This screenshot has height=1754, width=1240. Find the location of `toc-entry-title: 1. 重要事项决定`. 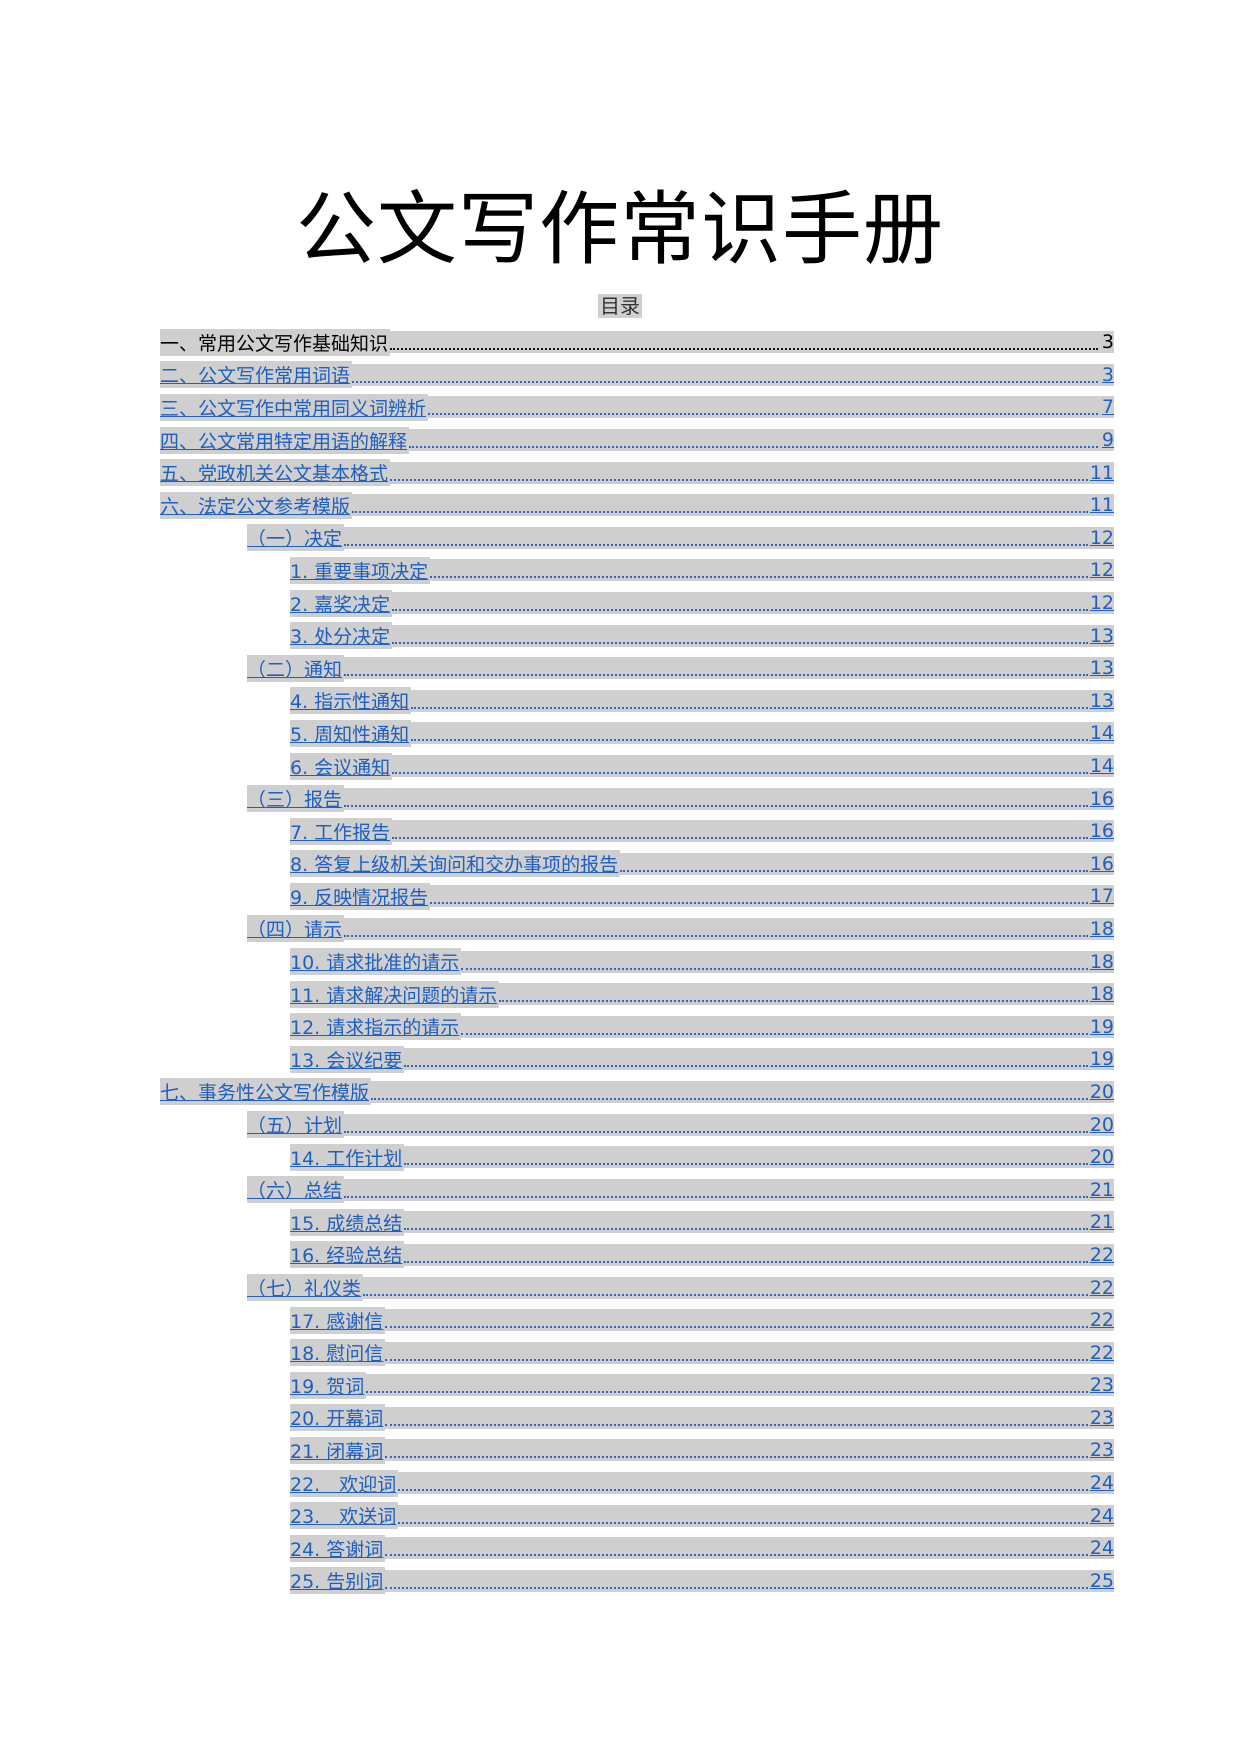

toc-entry-title: 1. 重要事项决定 is located at coordinates (360, 570).